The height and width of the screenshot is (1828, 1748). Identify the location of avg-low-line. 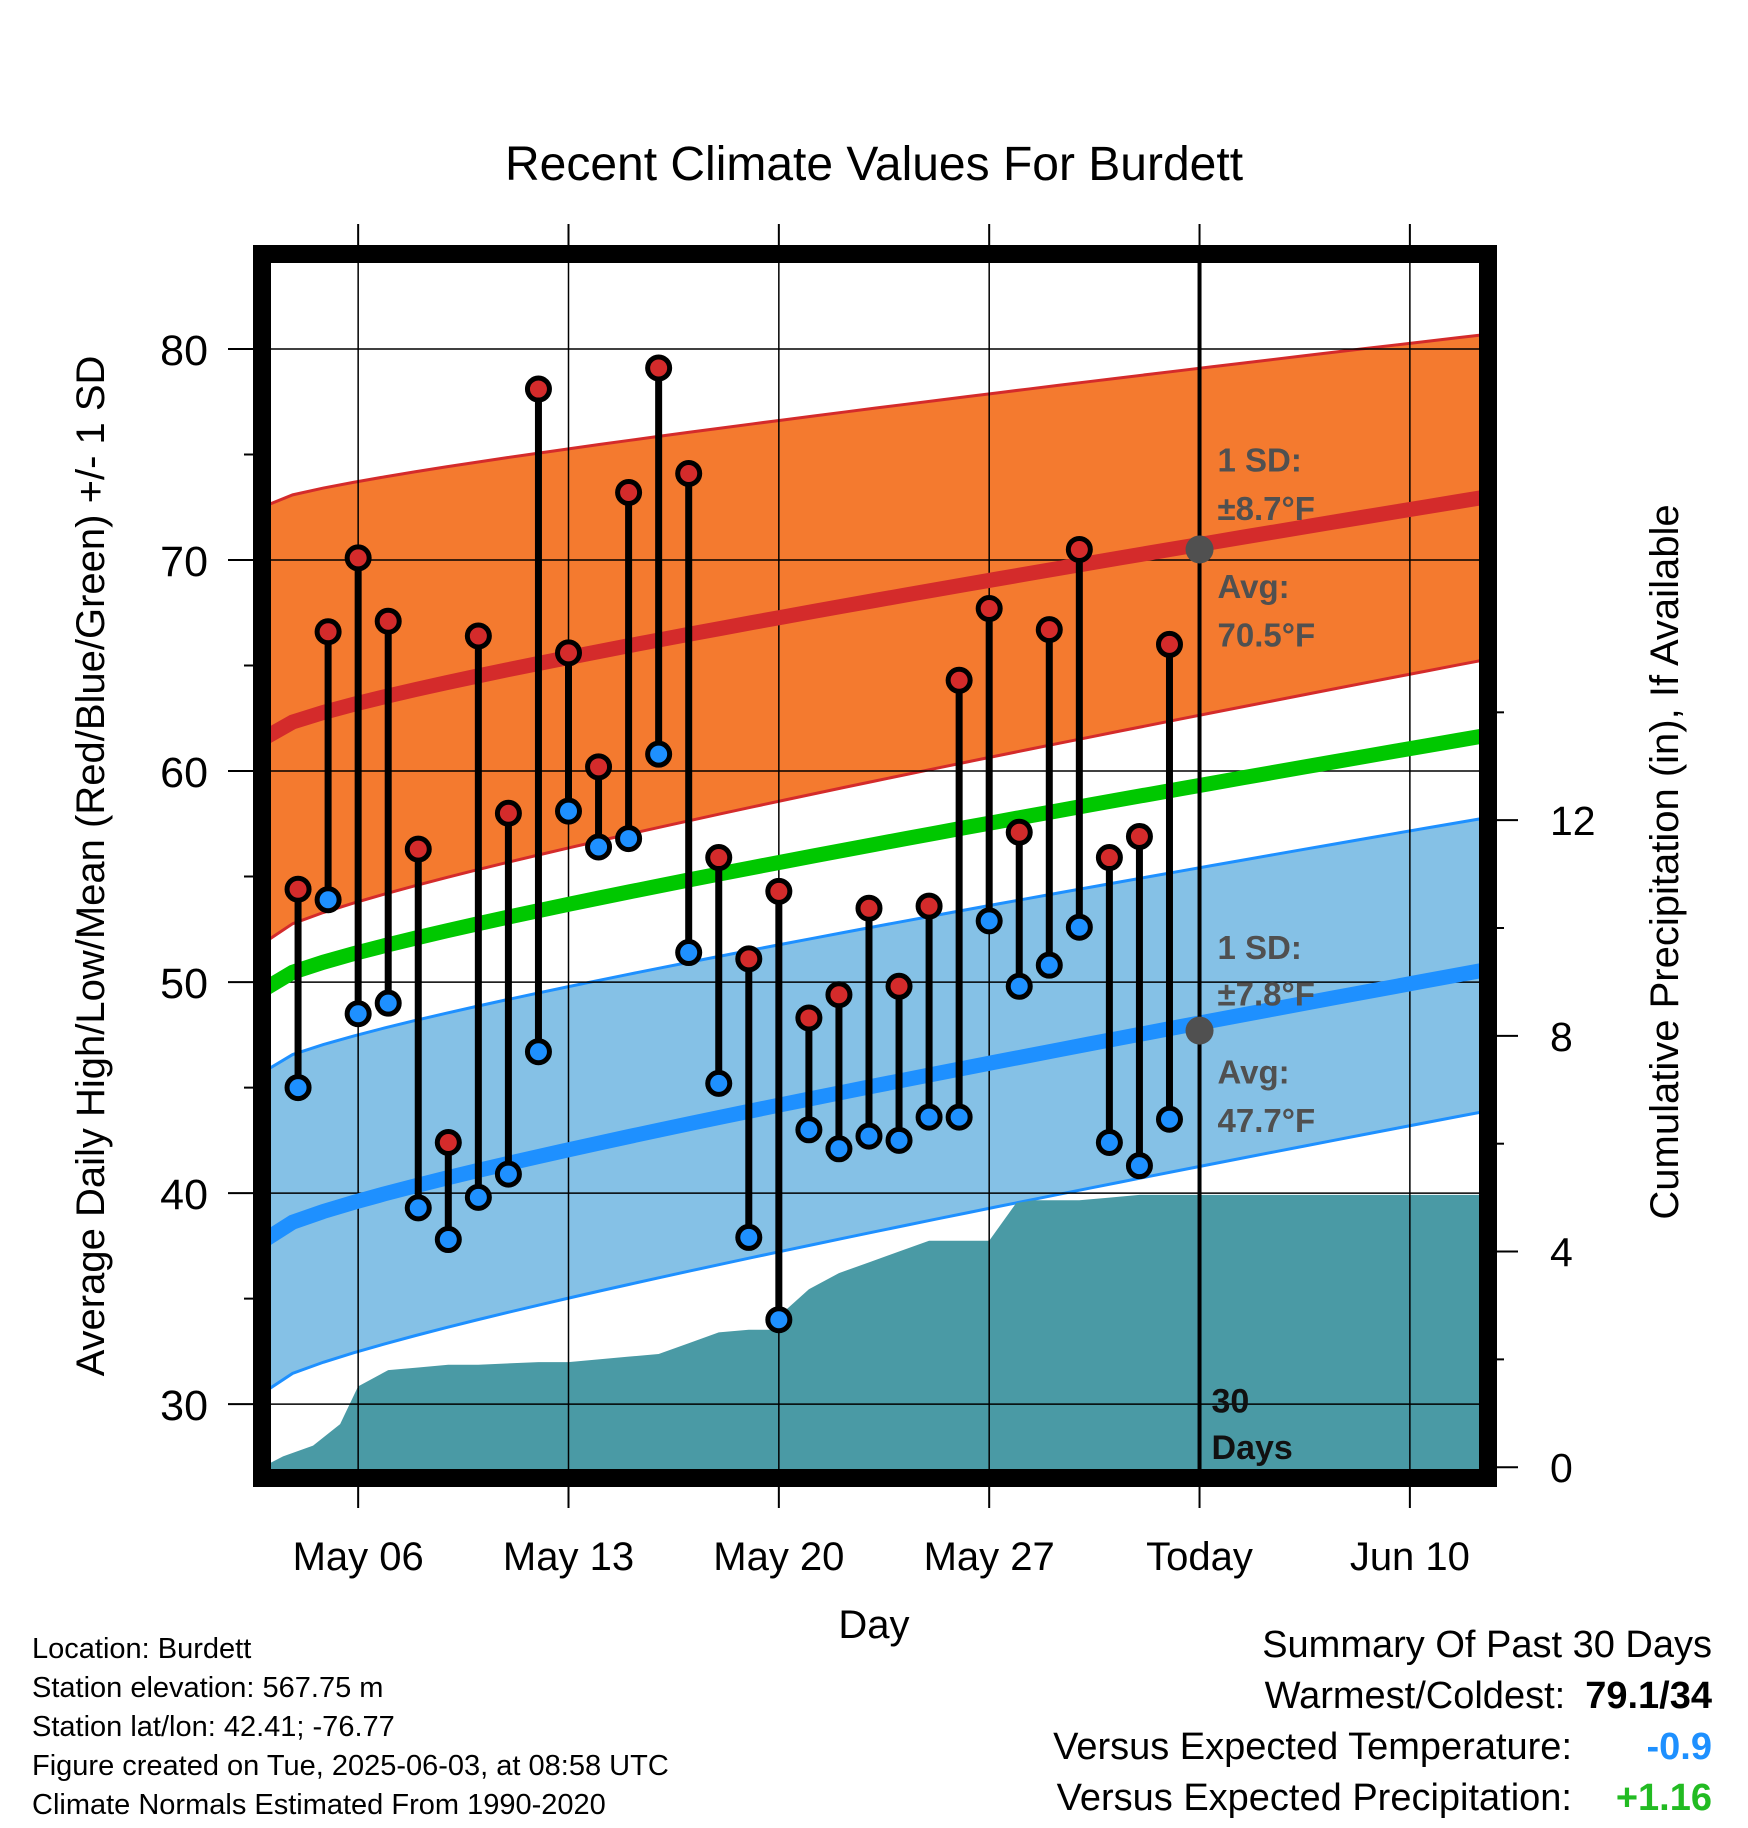
(875, 1105).